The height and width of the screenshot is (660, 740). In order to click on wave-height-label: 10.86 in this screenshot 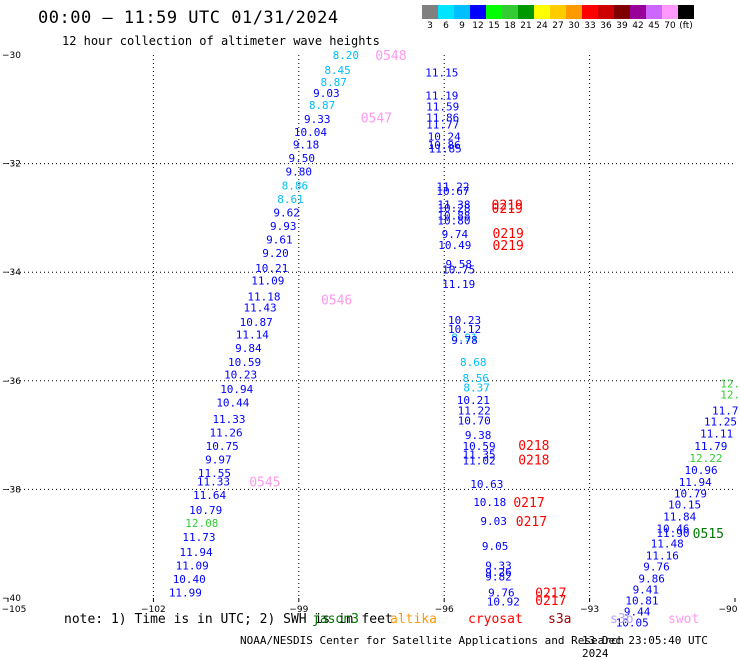, I will do `click(444, 145)`.